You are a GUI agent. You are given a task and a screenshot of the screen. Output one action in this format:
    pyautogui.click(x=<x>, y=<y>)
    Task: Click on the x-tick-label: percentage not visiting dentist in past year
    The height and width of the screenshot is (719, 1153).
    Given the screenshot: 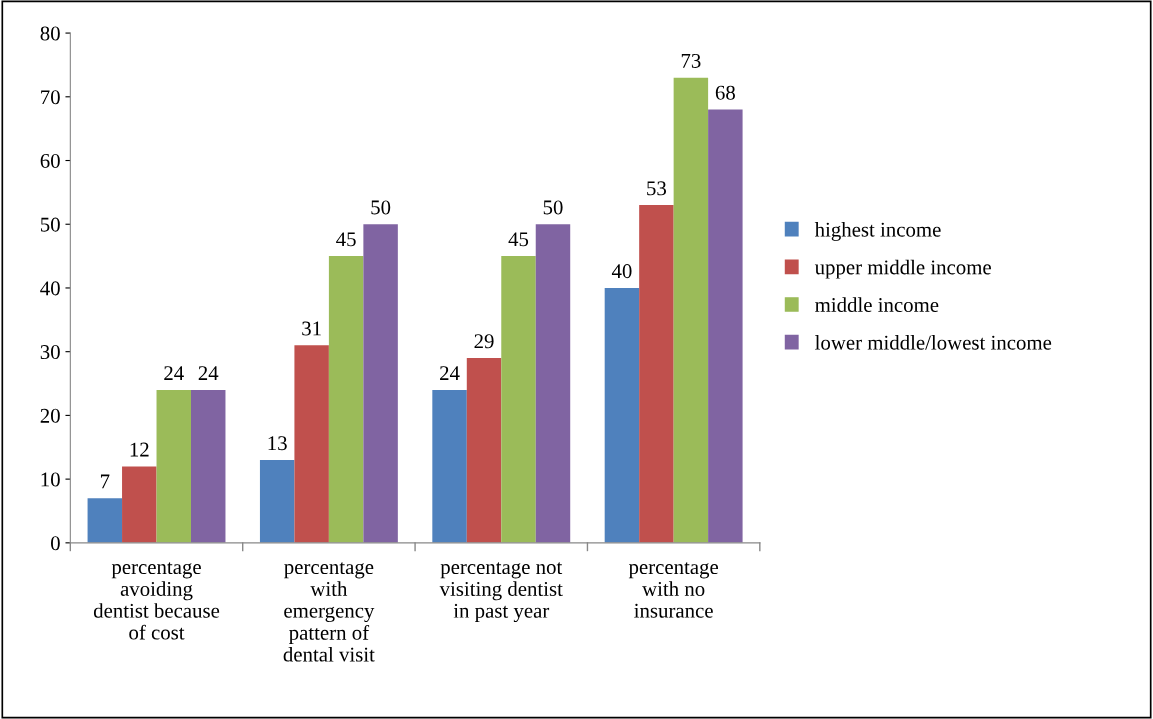 What is the action you would take?
    pyautogui.click(x=501, y=592)
    